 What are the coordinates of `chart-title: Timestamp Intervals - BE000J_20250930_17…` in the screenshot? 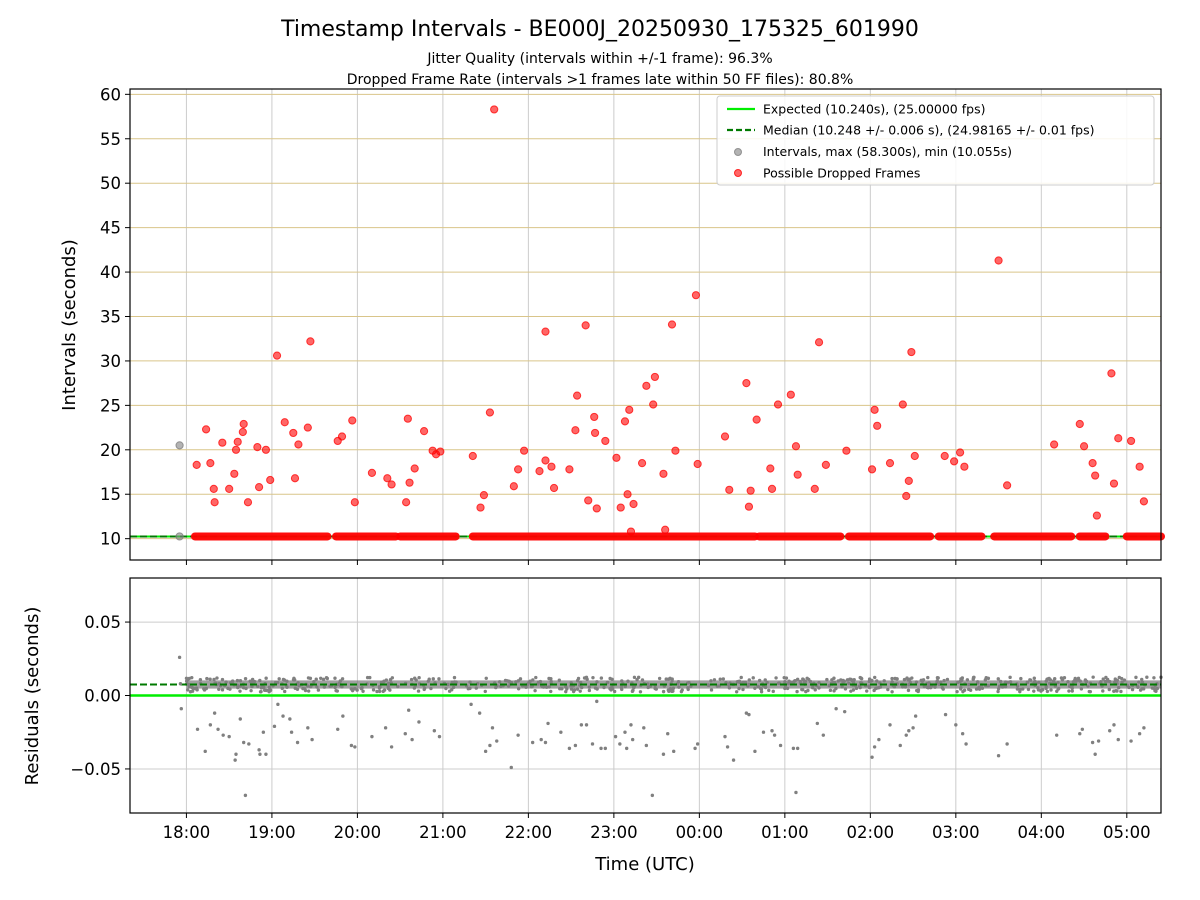 It's located at (599, 29).